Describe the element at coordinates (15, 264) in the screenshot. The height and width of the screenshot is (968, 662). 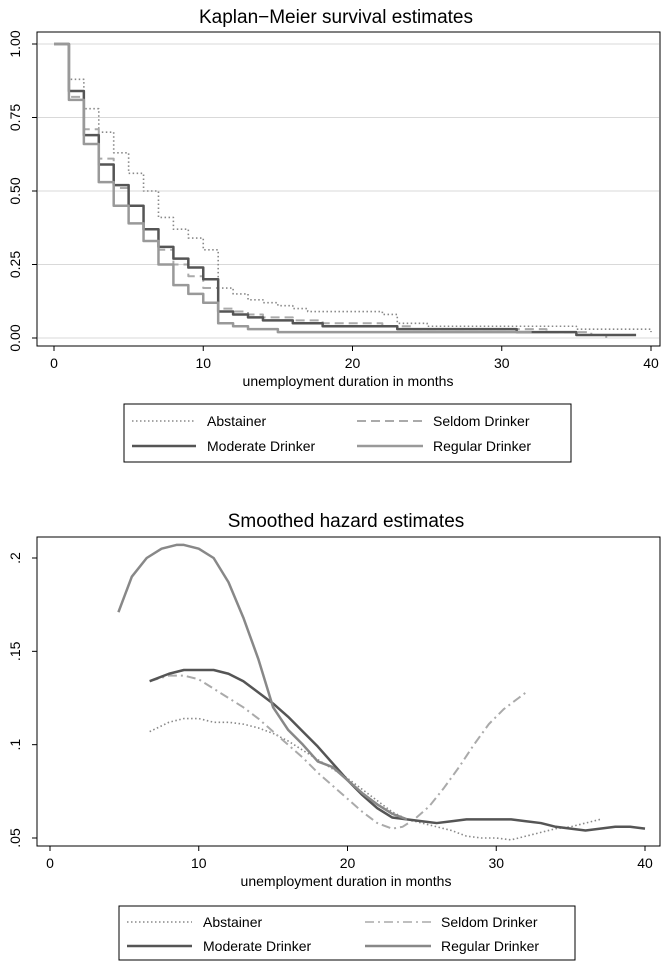
I see `km-y-tick-label: 0.25` at that location.